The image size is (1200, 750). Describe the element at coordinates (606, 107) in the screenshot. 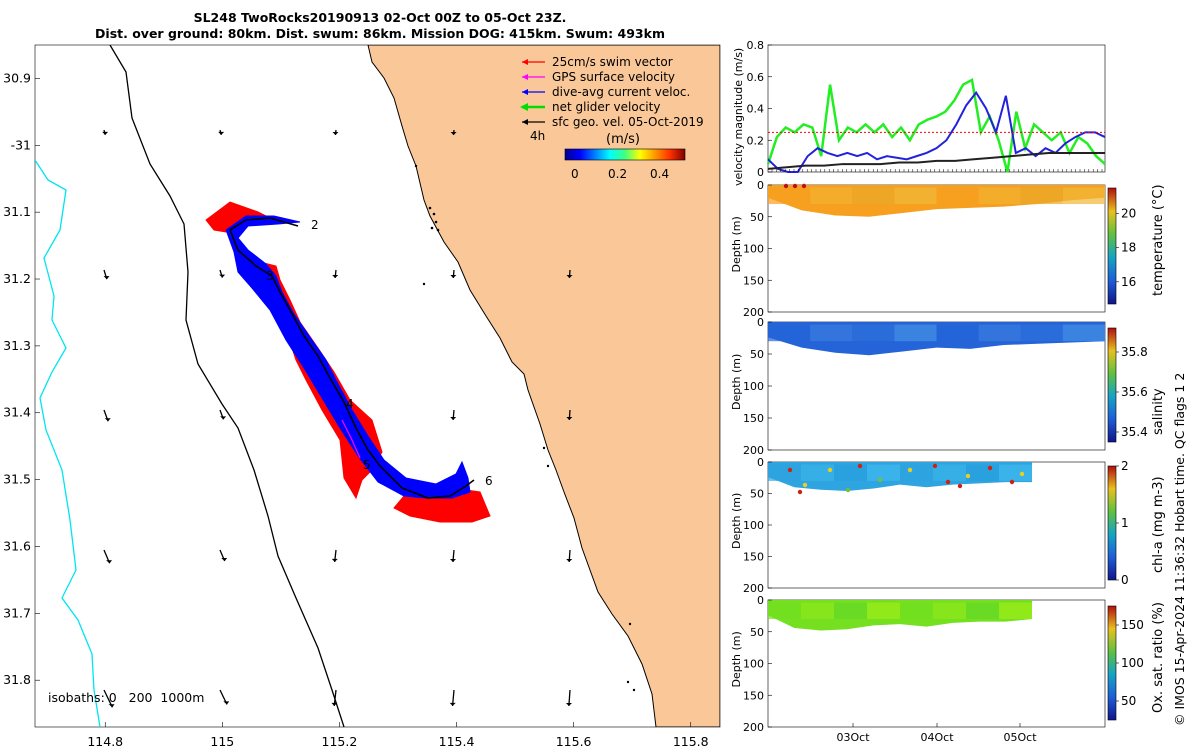

I see `legend-label-net: net glider velocity` at that location.